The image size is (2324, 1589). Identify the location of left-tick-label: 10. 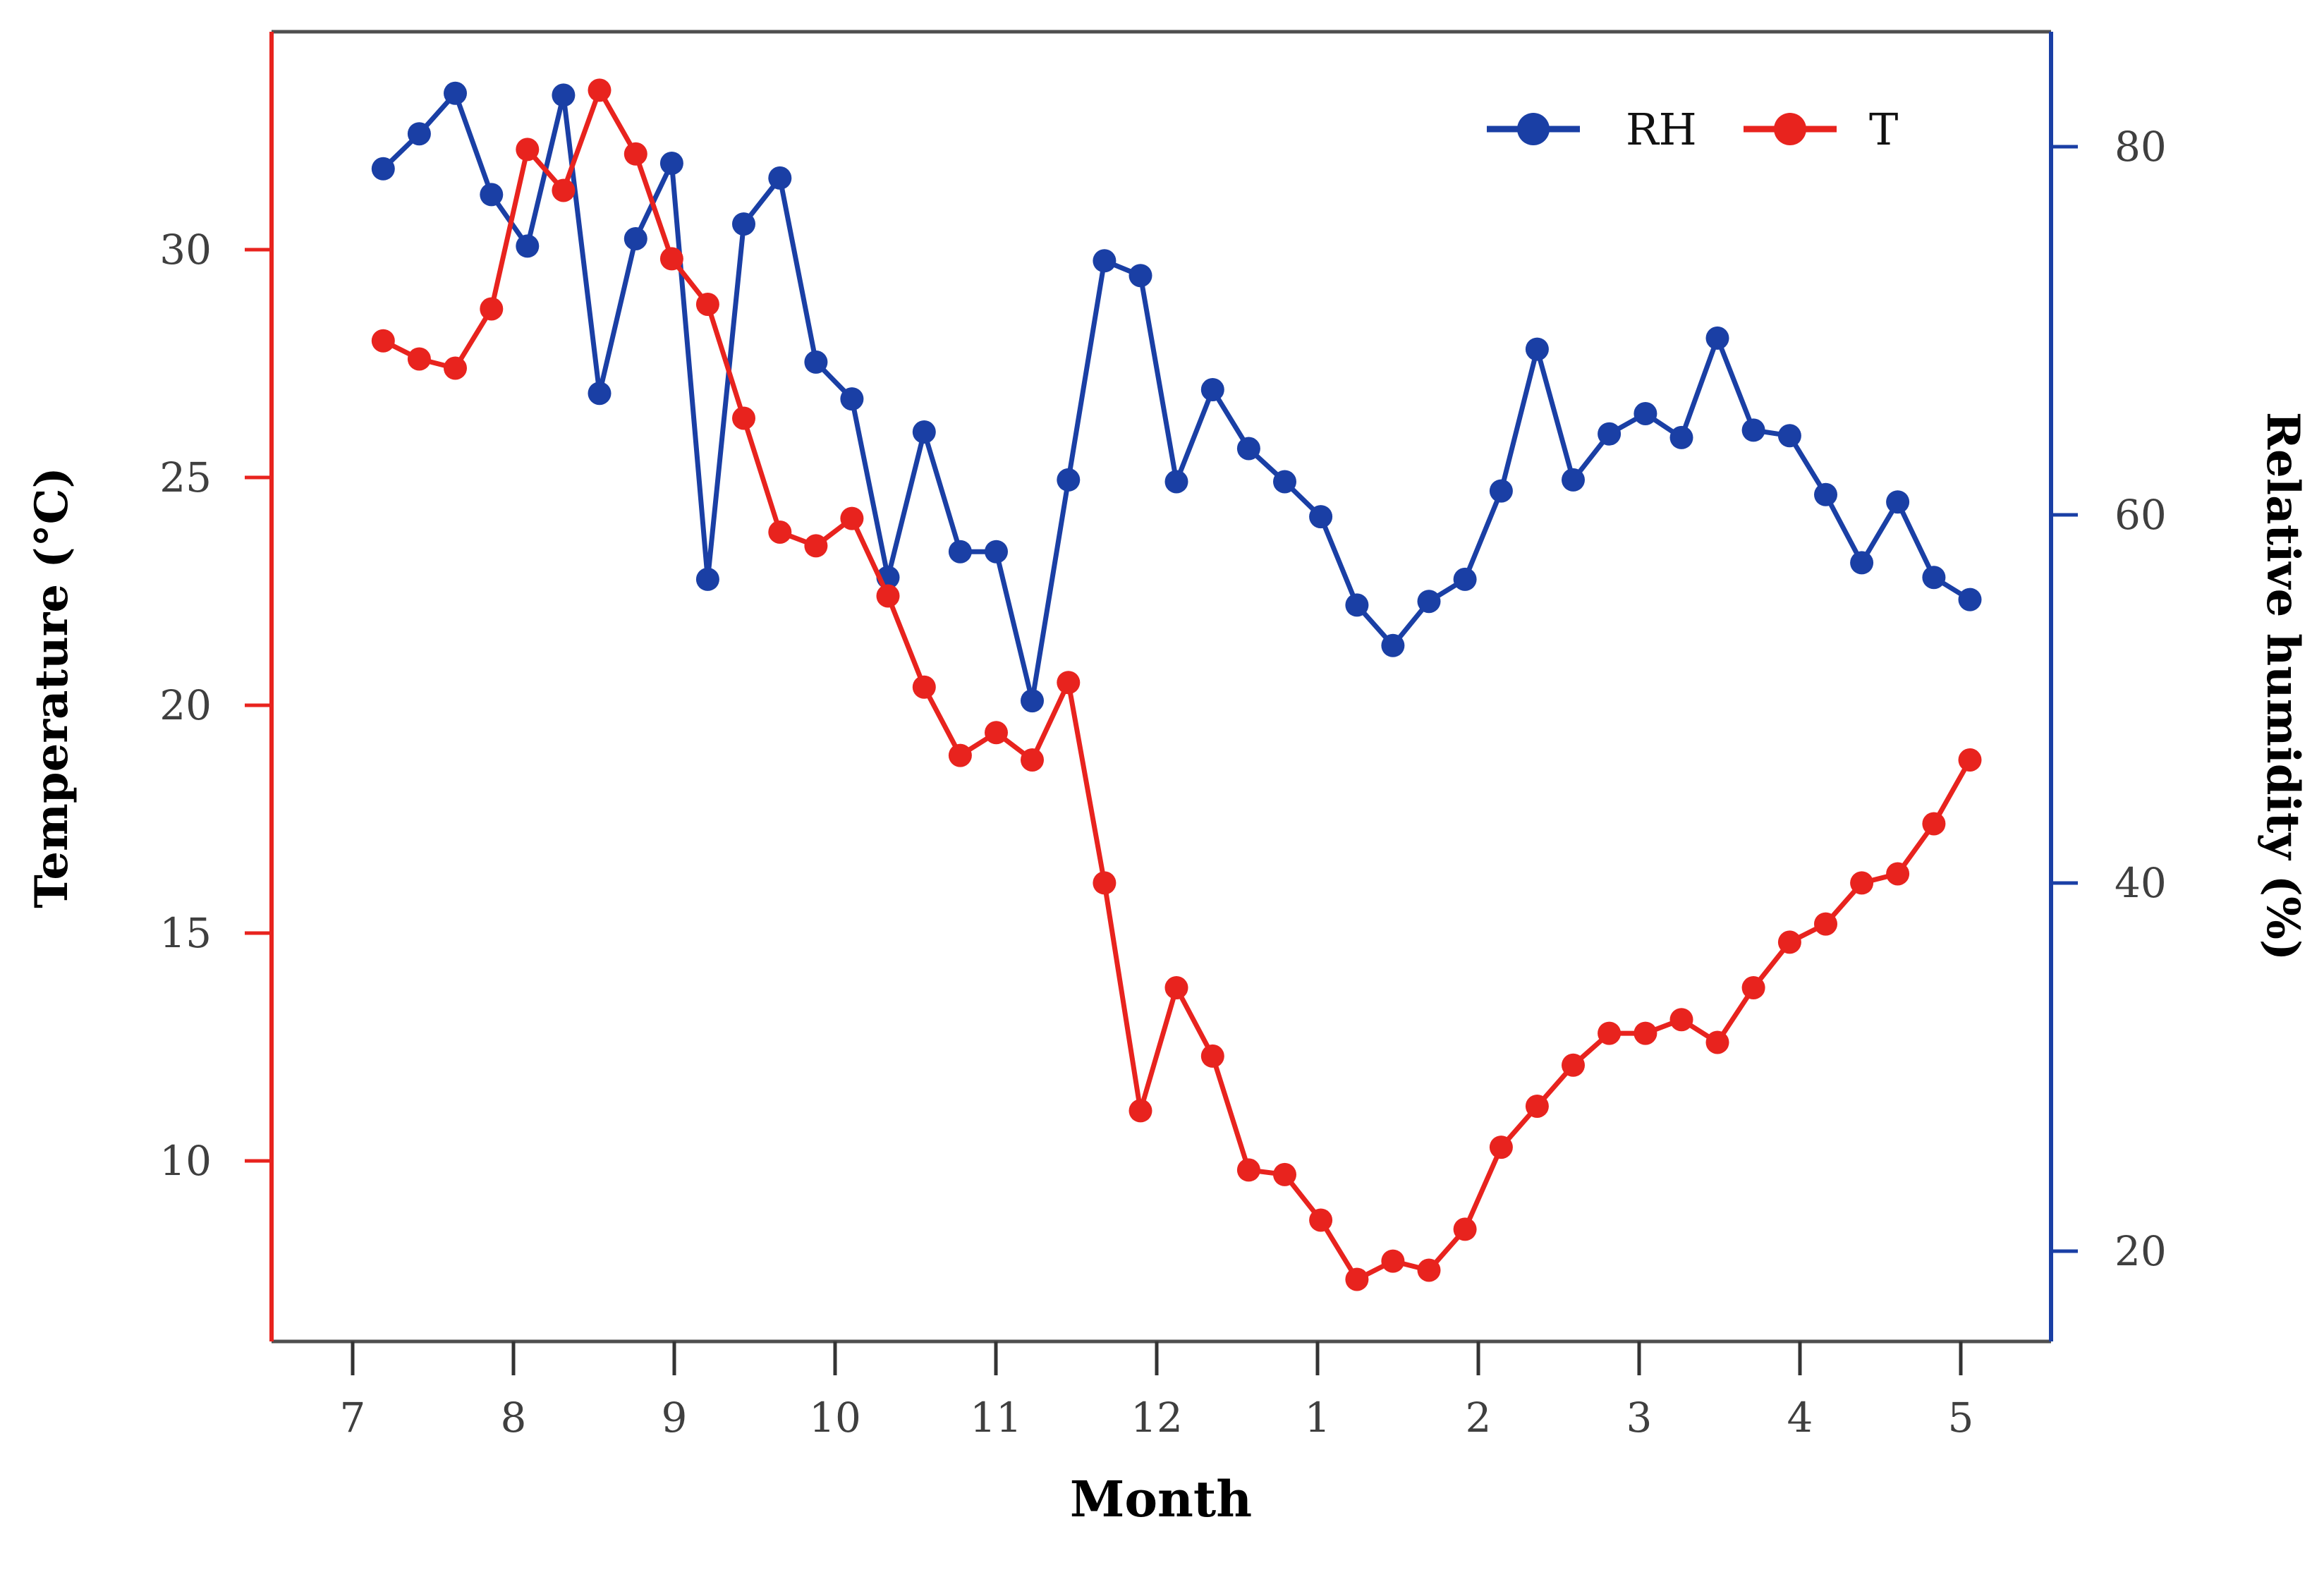
(185, 1161).